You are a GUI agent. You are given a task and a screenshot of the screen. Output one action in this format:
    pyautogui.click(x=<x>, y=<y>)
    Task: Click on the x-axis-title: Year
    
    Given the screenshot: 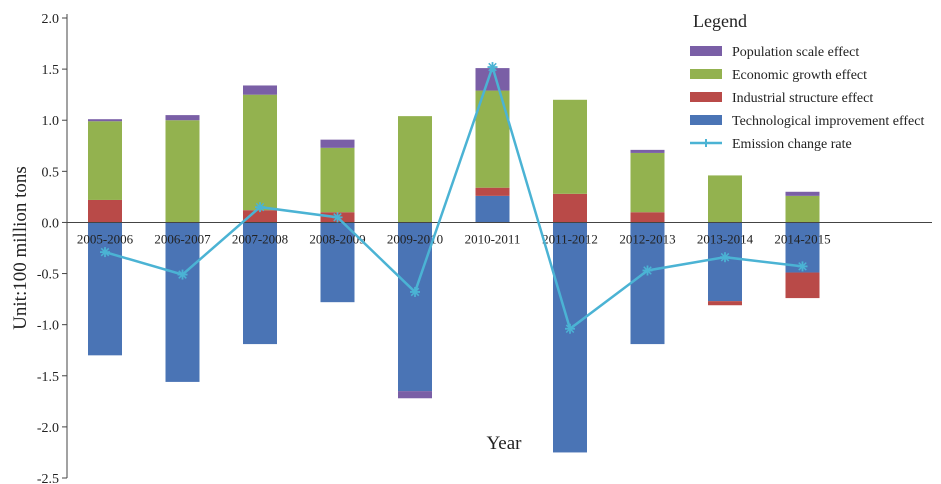 What is the action you would take?
    pyautogui.click(x=504, y=443)
    